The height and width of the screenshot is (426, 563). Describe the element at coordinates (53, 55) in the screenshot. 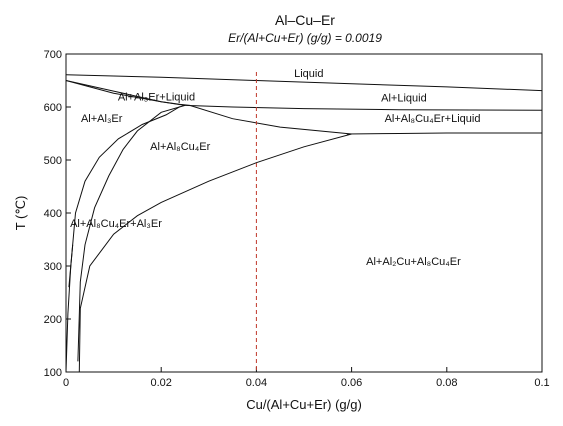

I see `y-tick-label: 700` at that location.